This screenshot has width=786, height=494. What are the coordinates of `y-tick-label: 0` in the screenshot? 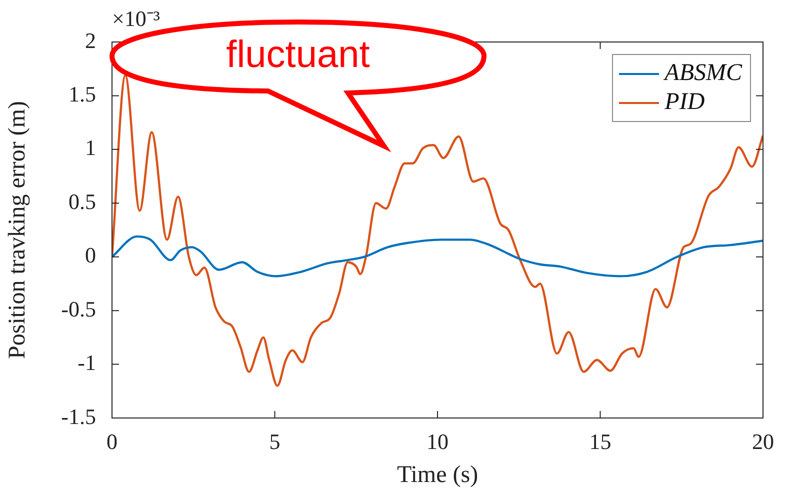 It's located at (90, 255).